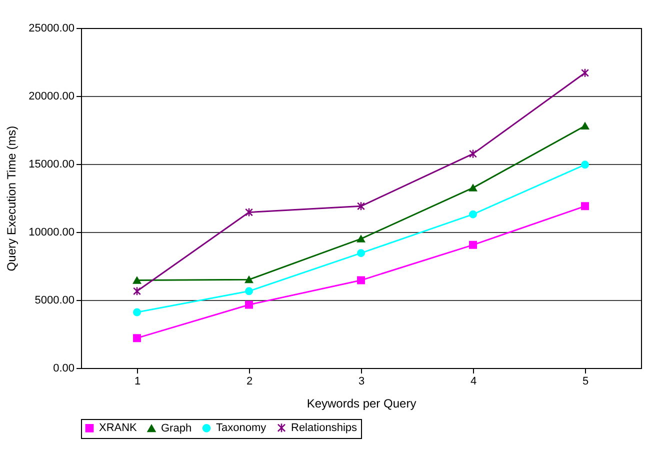 This screenshot has height=455, width=660. What do you see at coordinates (51, 96) in the screenshot?
I see `y-tick-label: 20000.00` at bounding box center [51, 96].